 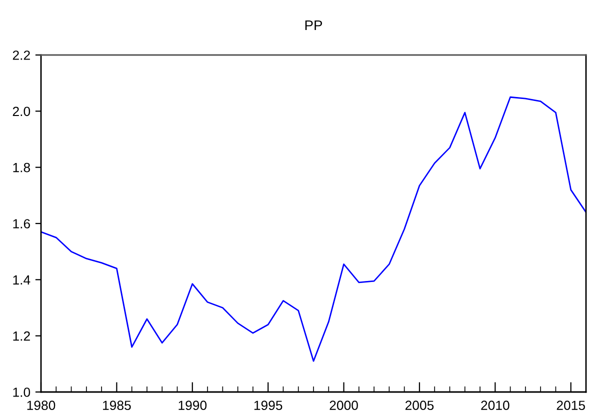 What do you see at coordinates (21, 167) in the screenshot?
I see `y-tick-label: 1.8` at bounding box center [21, 167].